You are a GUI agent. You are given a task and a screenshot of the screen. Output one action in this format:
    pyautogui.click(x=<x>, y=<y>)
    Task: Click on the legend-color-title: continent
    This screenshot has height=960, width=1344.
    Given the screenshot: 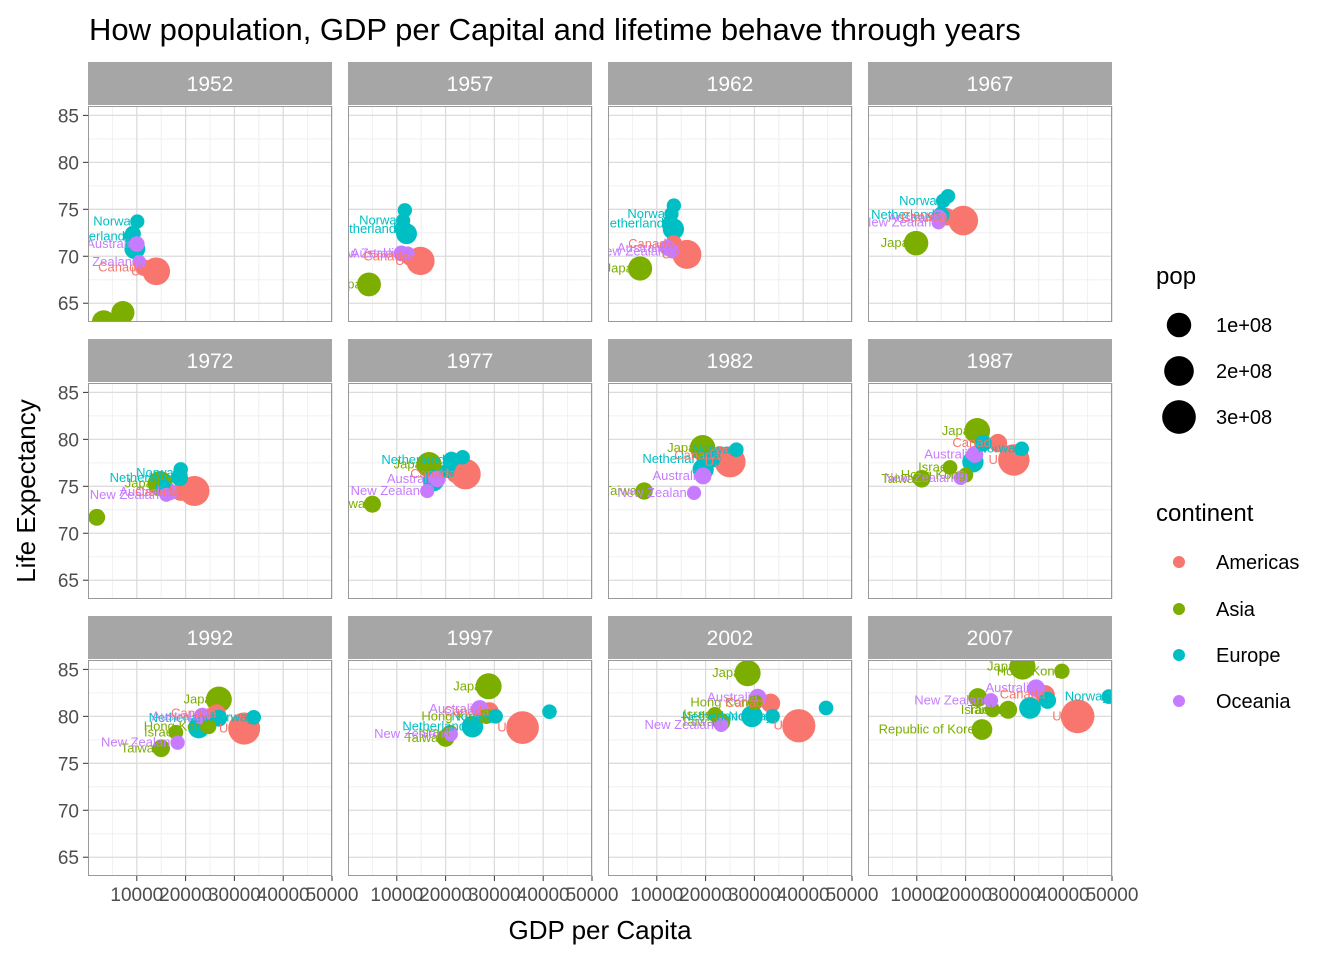 What is the action you would take?
    pyautogui.click(x=1205, y=513)
    